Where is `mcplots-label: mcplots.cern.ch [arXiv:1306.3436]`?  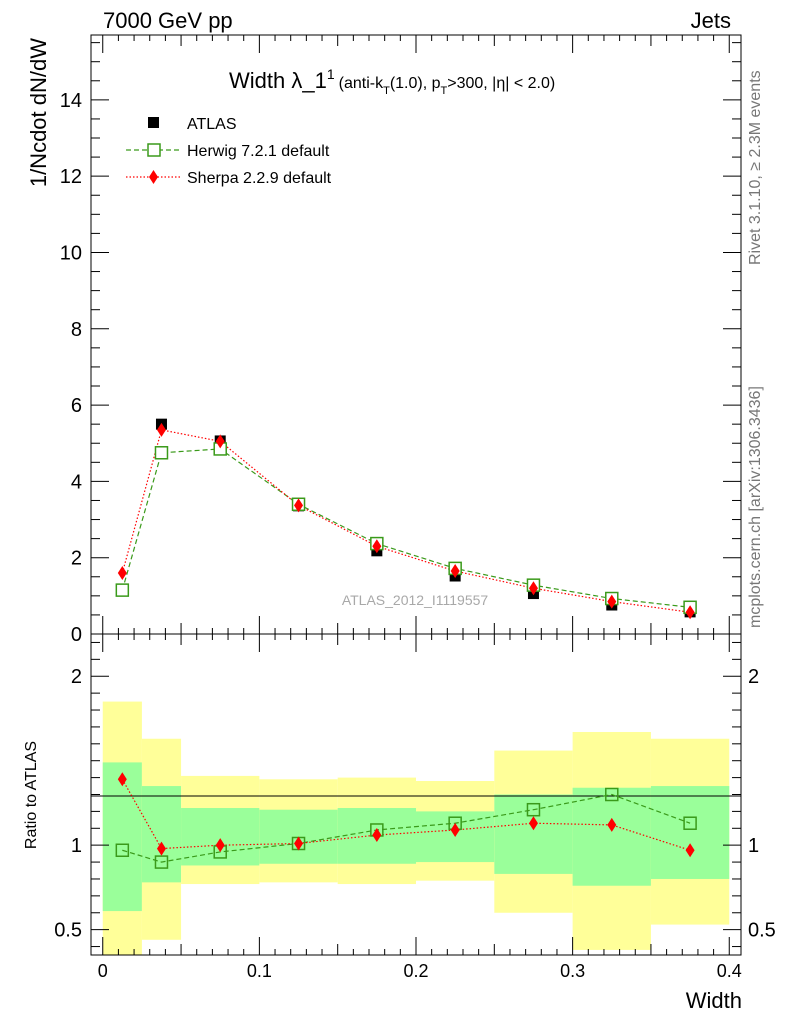 mcplots-label: mcplots.cern.ch [arXiv:1306.3436] is located at coordinates (755, 507).